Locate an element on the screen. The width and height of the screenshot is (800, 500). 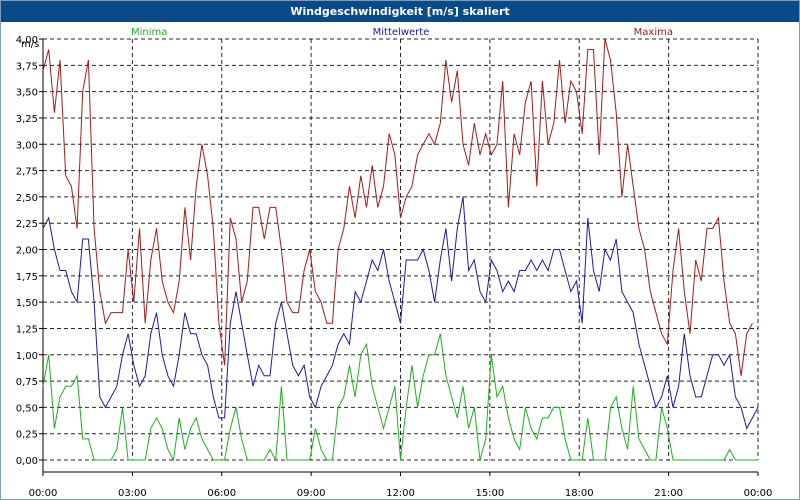
x-tick-time: 06:00 is located at coordinates (221, 493).